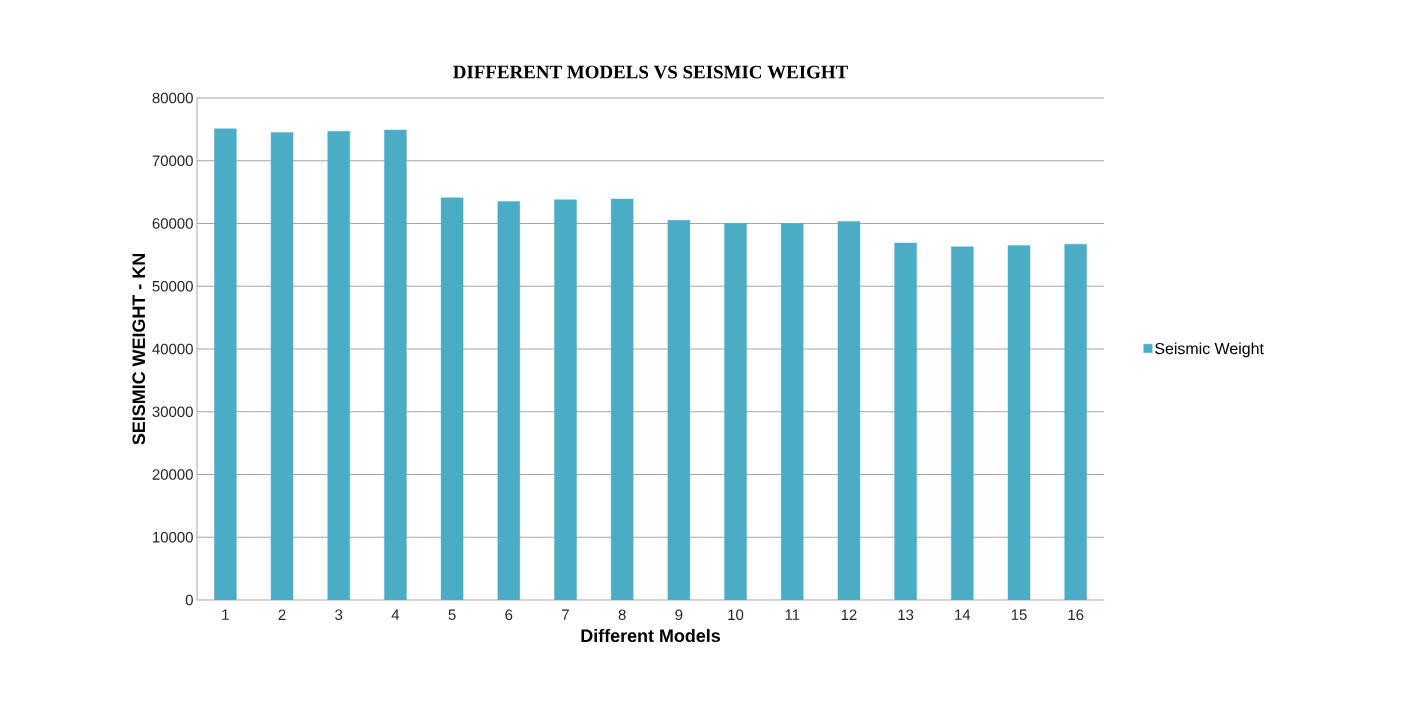 Image resolution: width=1404 pixels, height=721 pixels. What do you see at coordinates (172, 286) in the screenshot?
I see `y-tick-label: 50000` at bounding box center [172, 286].